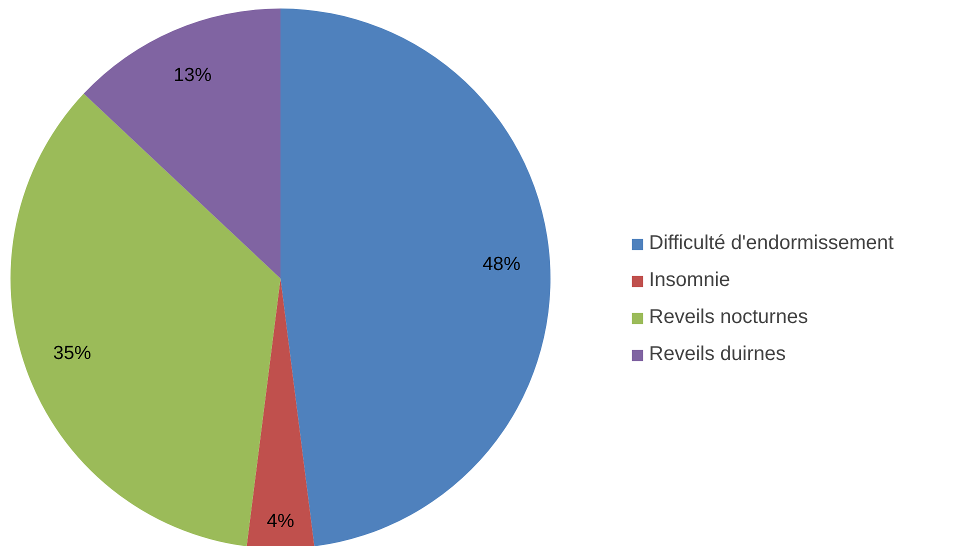  Describe the element at coordinates (72, 353) in the screenshot. I see `data-label: 35%` at that location.